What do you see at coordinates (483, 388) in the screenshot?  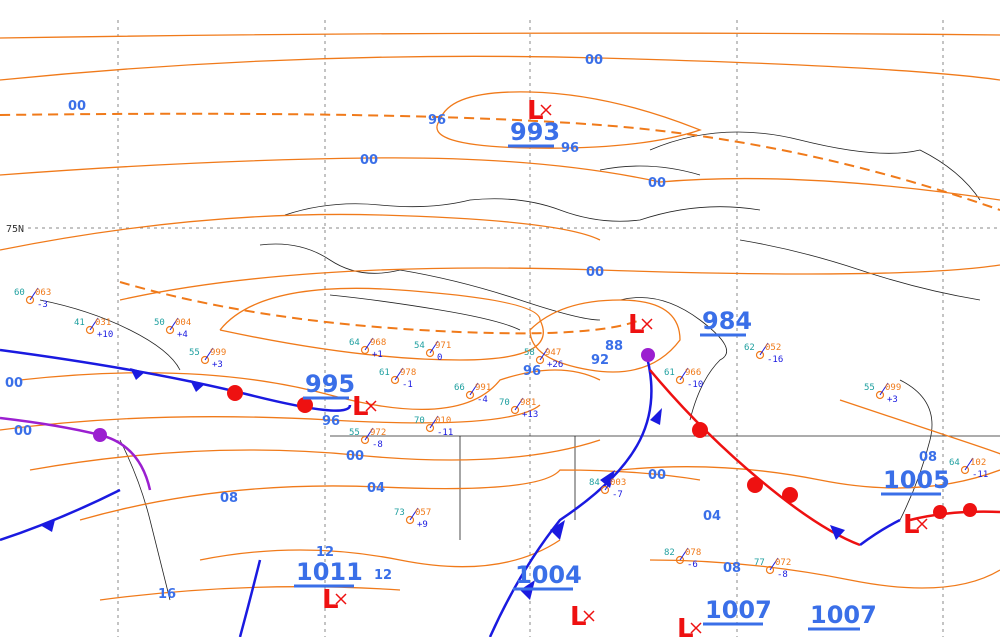 I see `station-pressure: 991` at bounding box center [483, 388].